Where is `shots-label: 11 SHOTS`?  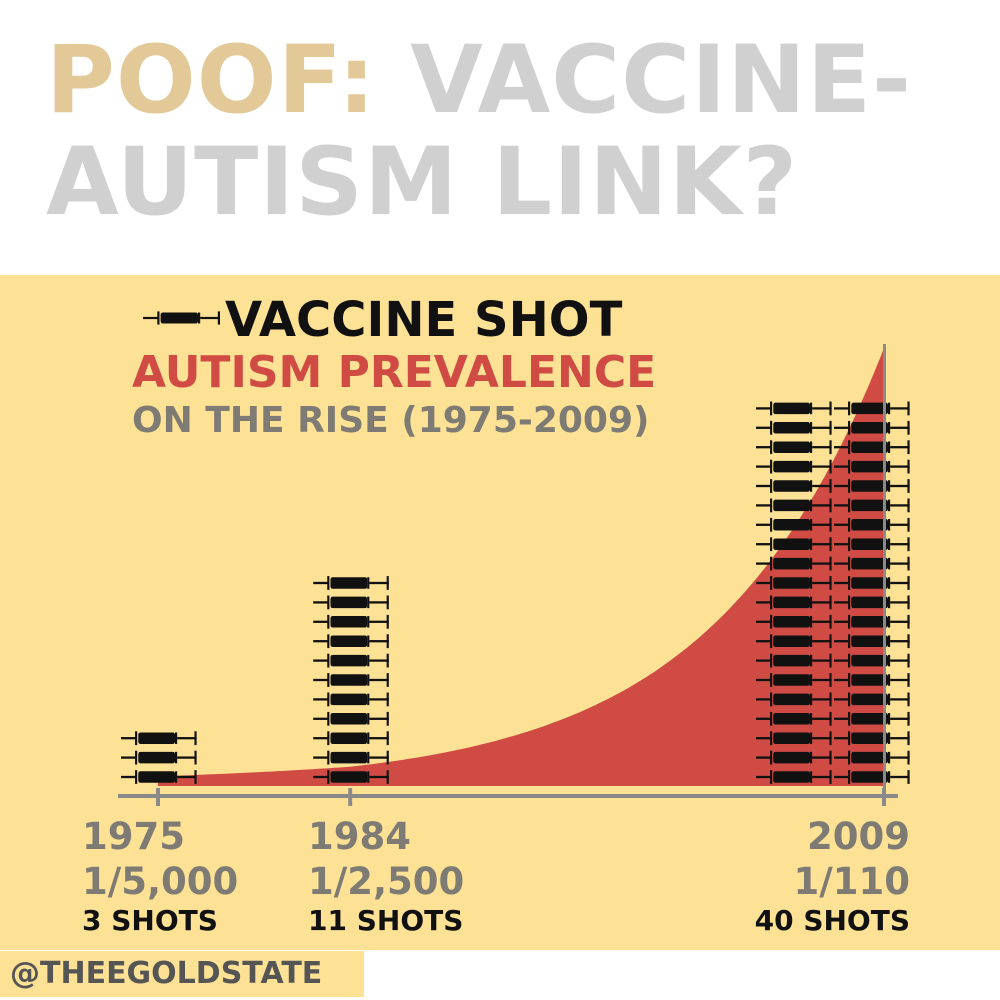 shots-label: 11 SHOTS is located at coordinates (386, 920).